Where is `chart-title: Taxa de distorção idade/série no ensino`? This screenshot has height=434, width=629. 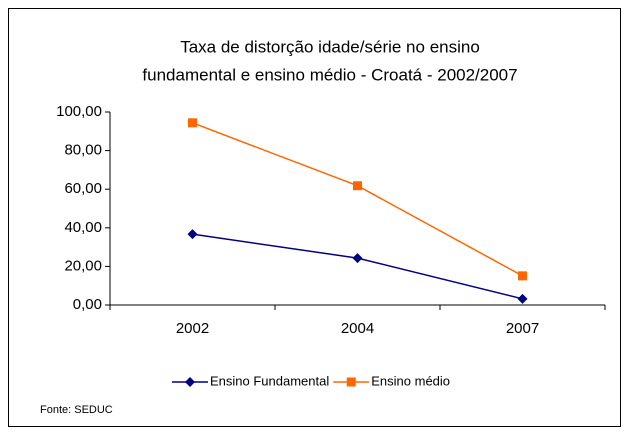 chart-title: Taxa de distorção idade/série no ensino is located at coordinates (330, 46).